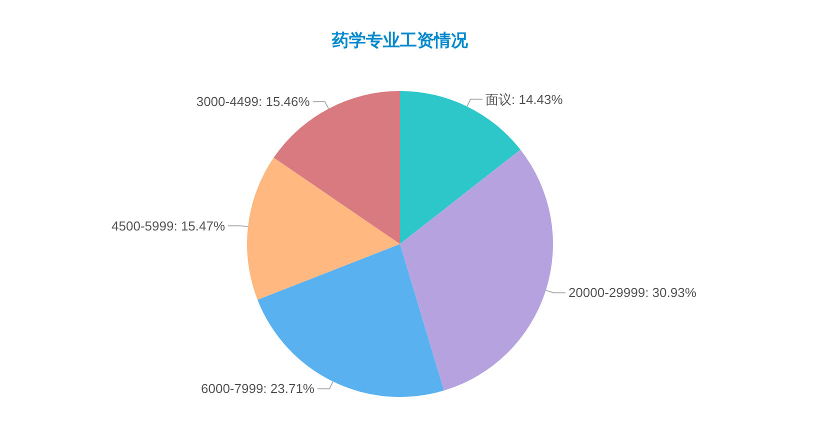 The height and width of the screenshot is (424, 814). What do you see at coordinates (400, 40) in the screenshot?
I see `title: 药学专业工资情况` at bounding box center [400, 40].